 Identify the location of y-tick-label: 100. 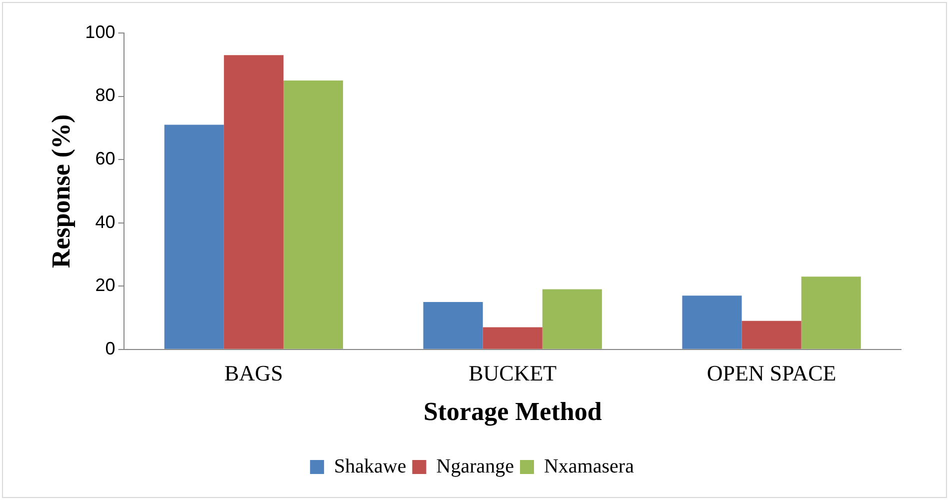
(100, 32).